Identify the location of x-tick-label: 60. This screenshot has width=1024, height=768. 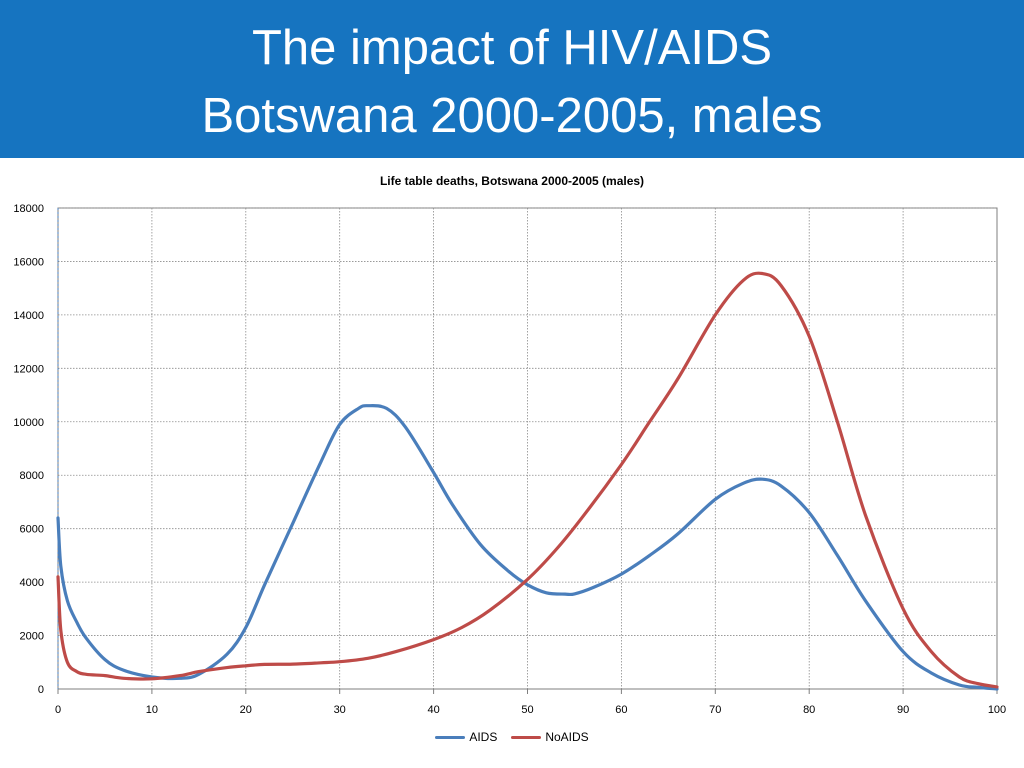
(621, 710).